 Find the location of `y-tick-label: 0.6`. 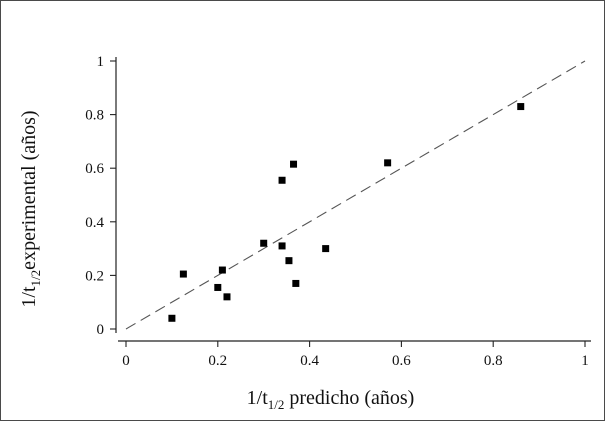

y-tick-label: 0.6 is located at coordinates (94, 169).